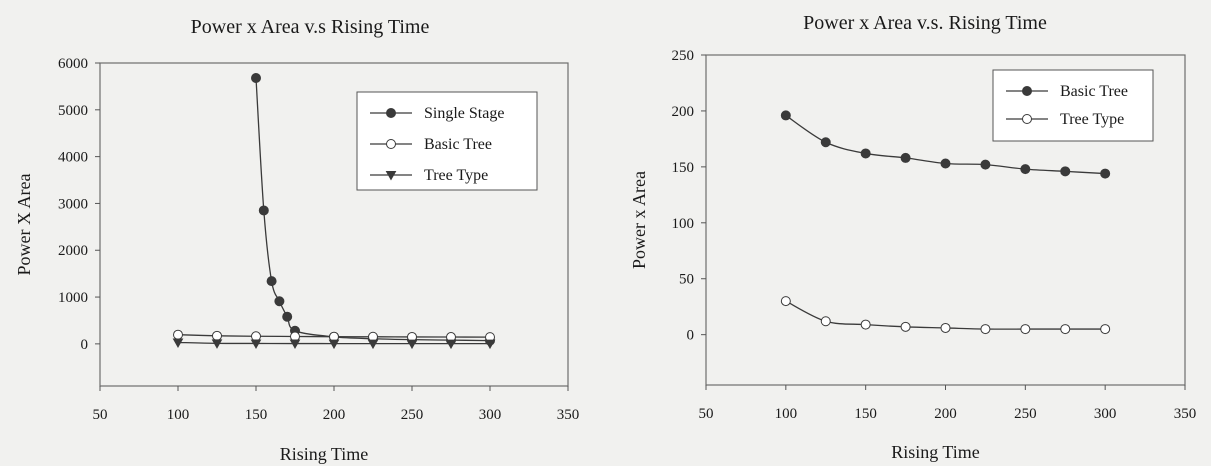 This screenshot has width=1211, height=466. What do you see at coordinates (73, 204) in the screenshot?
I see `y-tick-label: 3000` at bounding box center [73, 204].